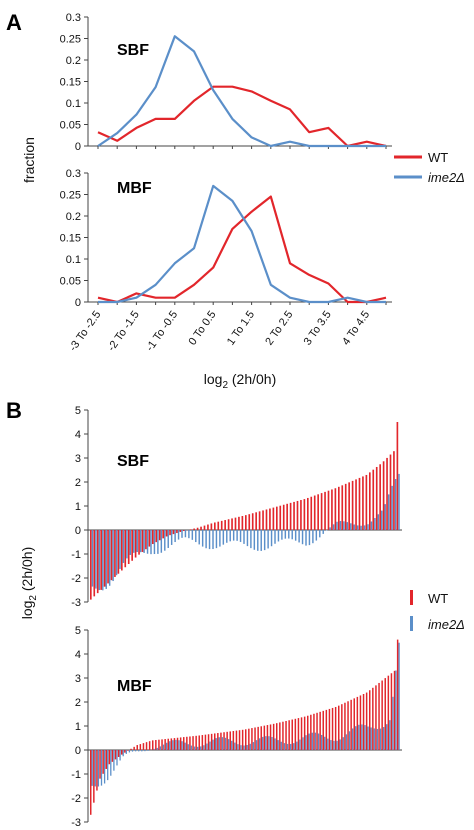 The width and height of the screenshot is (474, 830). Describe the element at coordinates (437, 611) in the screenshot. I see `panel-b-legend: WT ime2Δ` at that location.